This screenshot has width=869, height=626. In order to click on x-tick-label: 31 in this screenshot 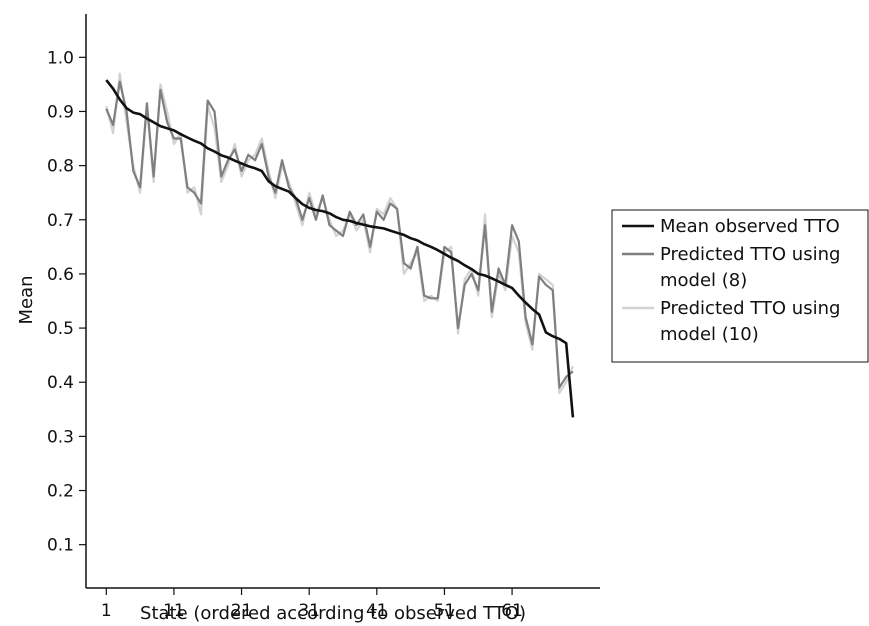, I will do `click(309, 611)`.